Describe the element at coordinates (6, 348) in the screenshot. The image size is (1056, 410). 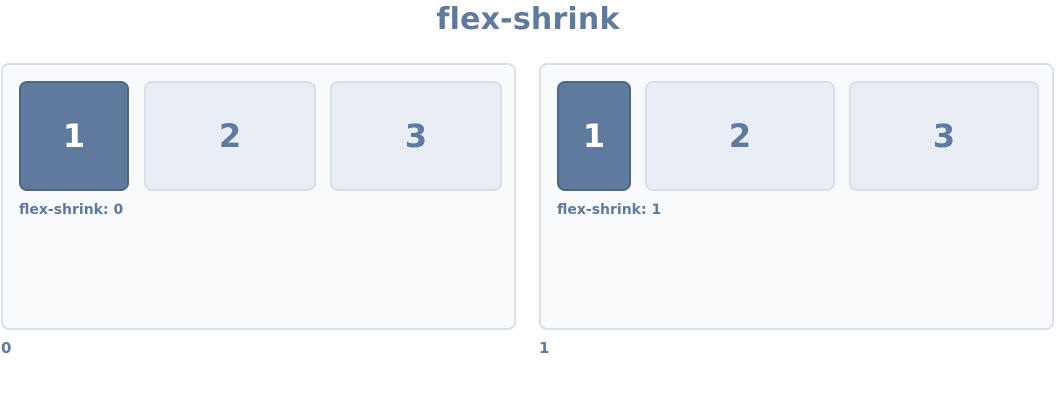
I see `demo-caption-0: 0` at that location.